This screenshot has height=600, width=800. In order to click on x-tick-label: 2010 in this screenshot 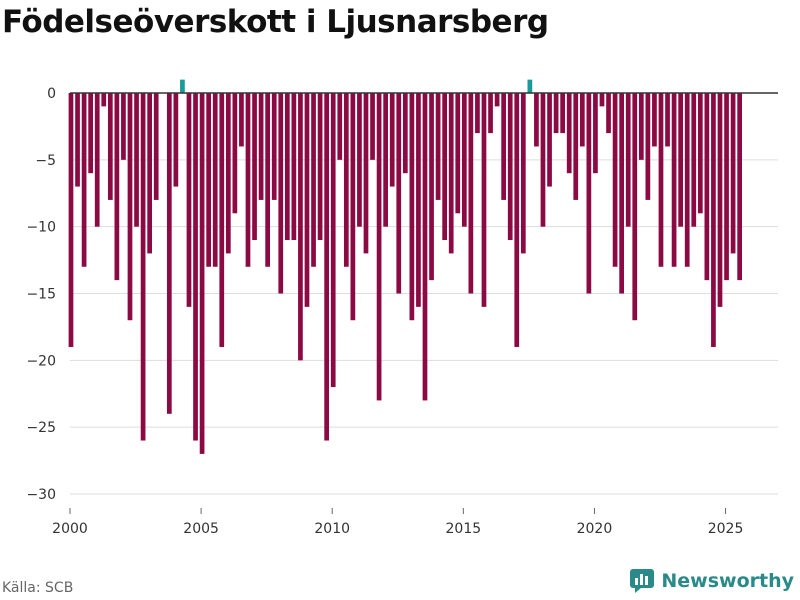, I will do `click(332, 529)`.